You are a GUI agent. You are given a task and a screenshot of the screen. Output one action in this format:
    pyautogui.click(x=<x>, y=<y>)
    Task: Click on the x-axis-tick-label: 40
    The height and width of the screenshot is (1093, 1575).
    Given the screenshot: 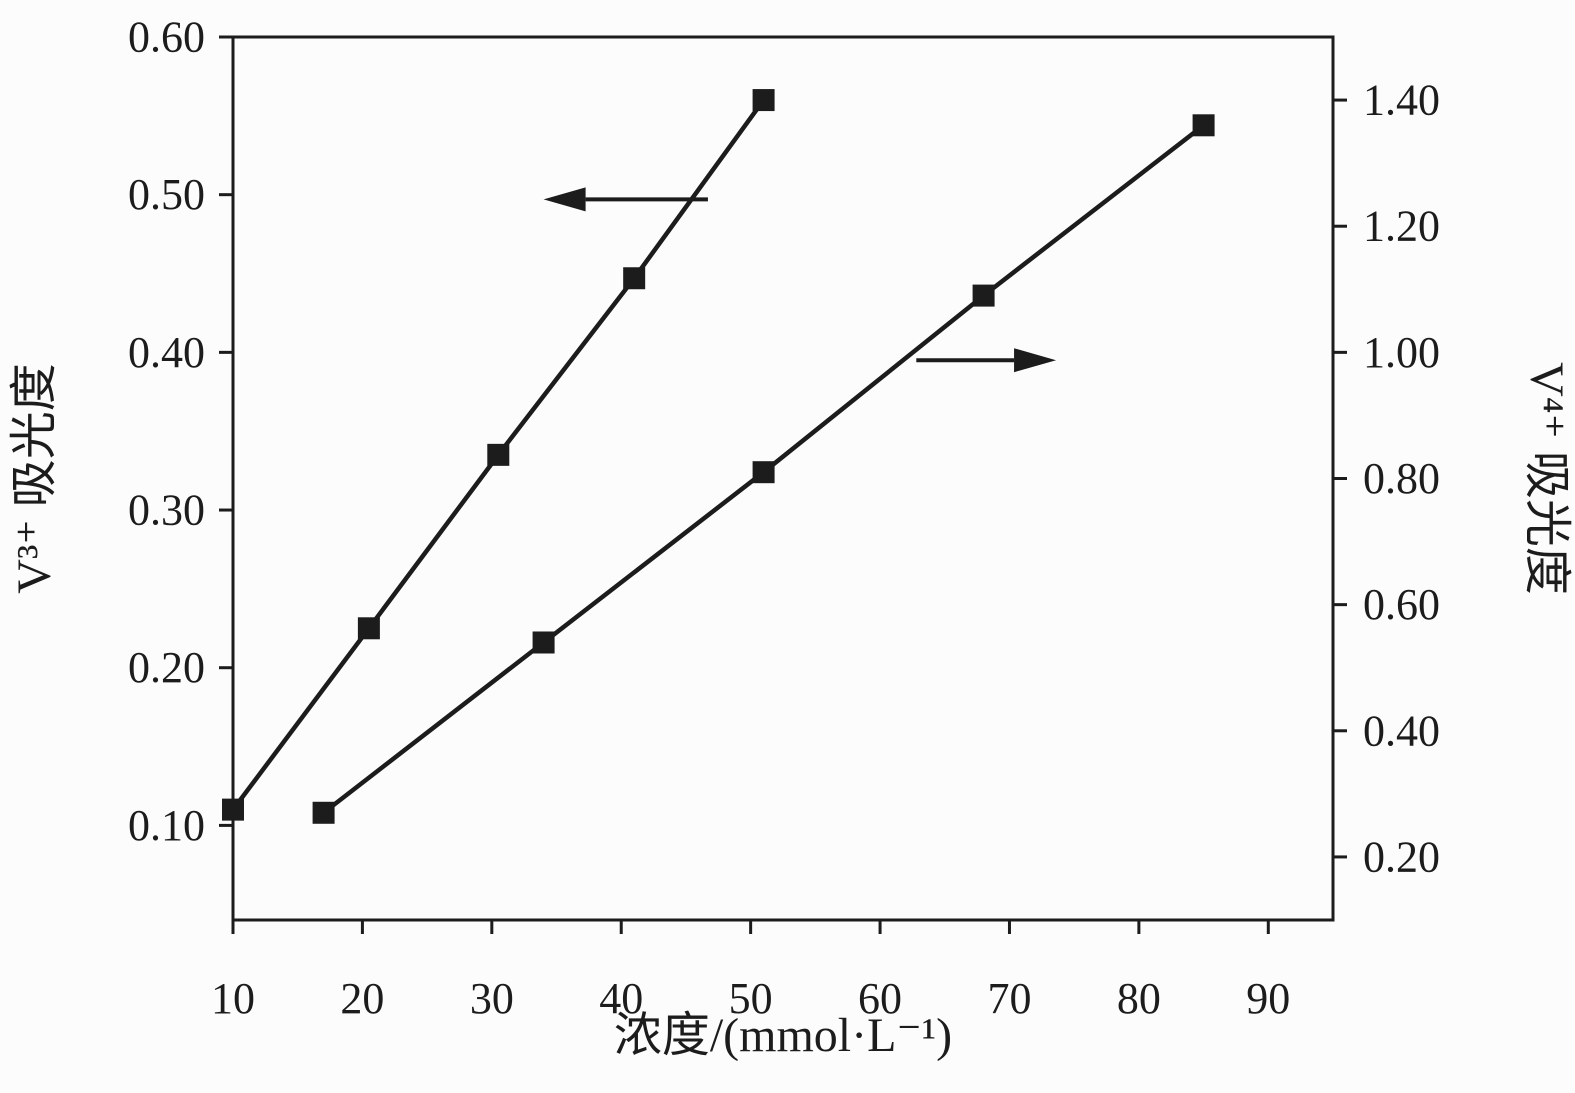 What is the action you would take?
    pyautogui.click(x=621, y=998)
    